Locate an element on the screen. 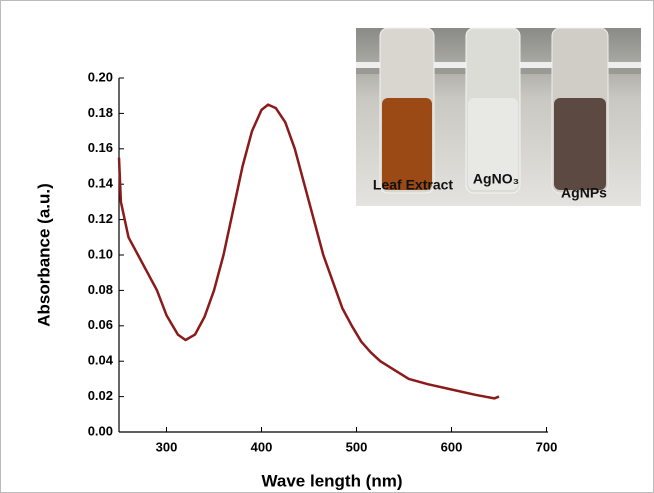 This screenshot has width=654, height=493. y-tick-label: 0.16 is located at coordinates (100, 147).